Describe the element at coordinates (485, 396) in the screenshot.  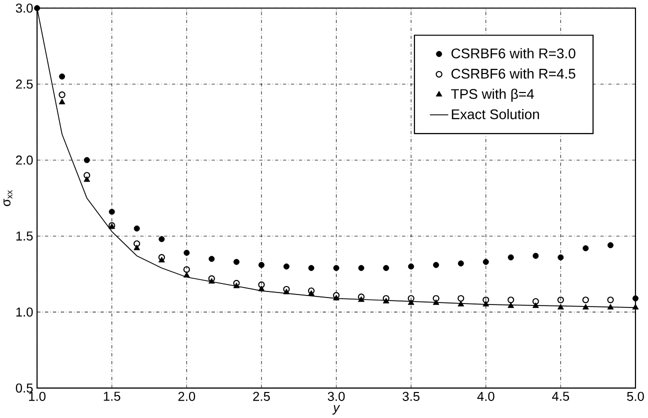
I see `x-tick-label: 4.0` at that location.